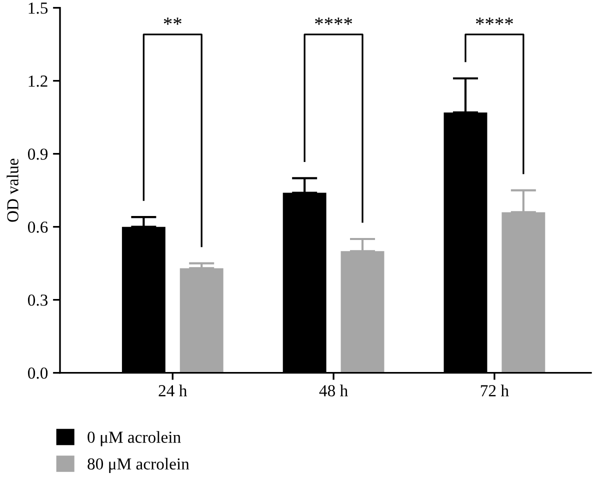 This screenshot has width=600, height=488. I want to click on y-tick-label: 1.2, so click(38, 81).